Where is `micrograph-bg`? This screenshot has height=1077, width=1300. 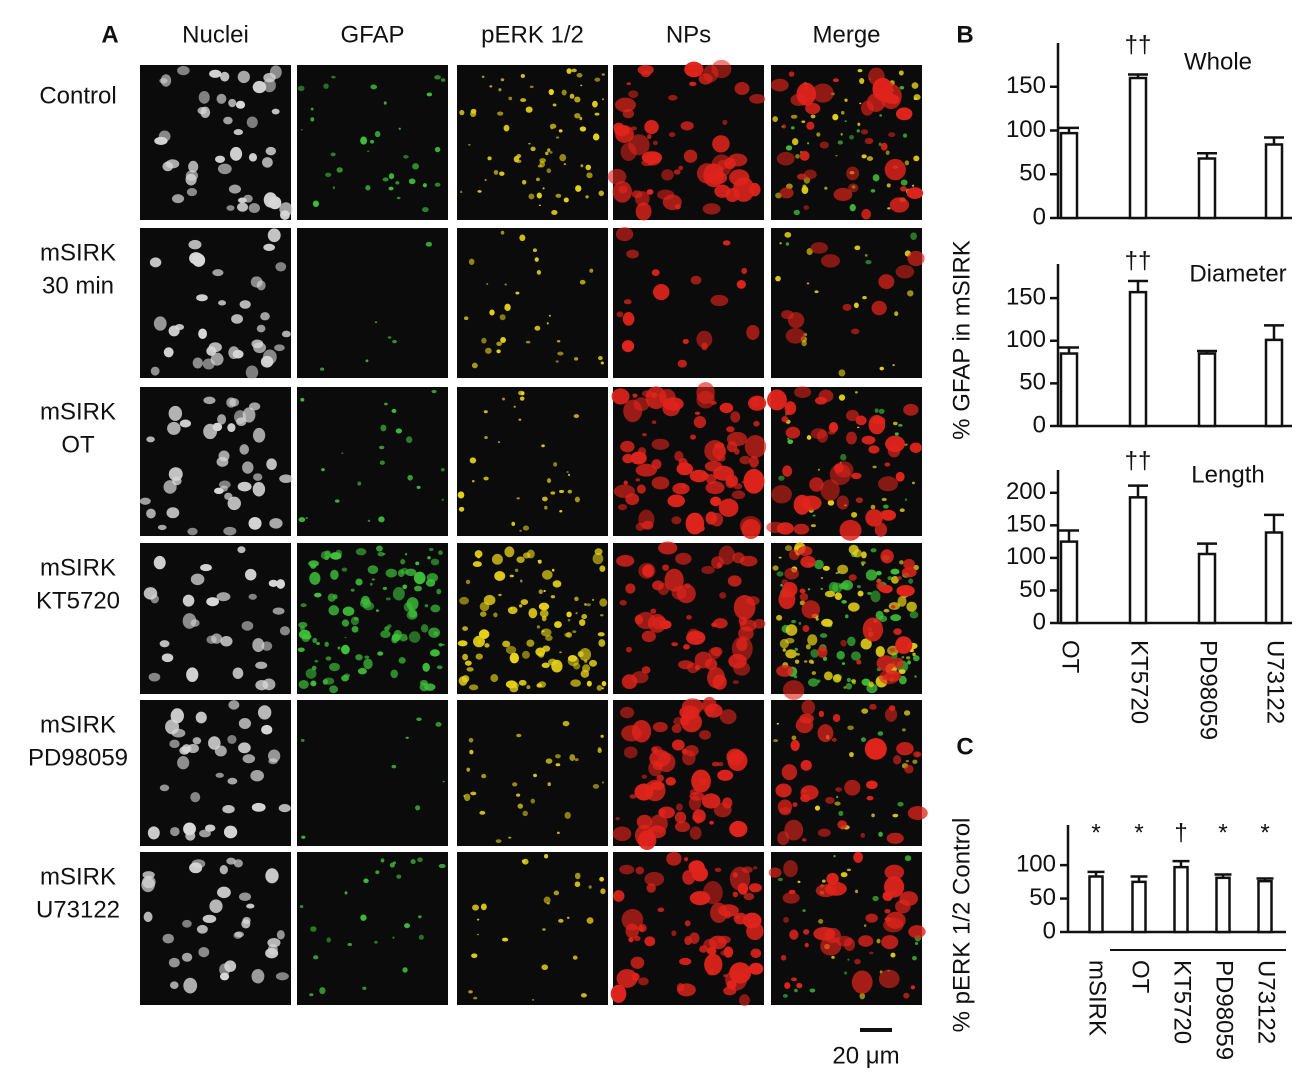 micrograph-bg is located at coordinates (532, 773).